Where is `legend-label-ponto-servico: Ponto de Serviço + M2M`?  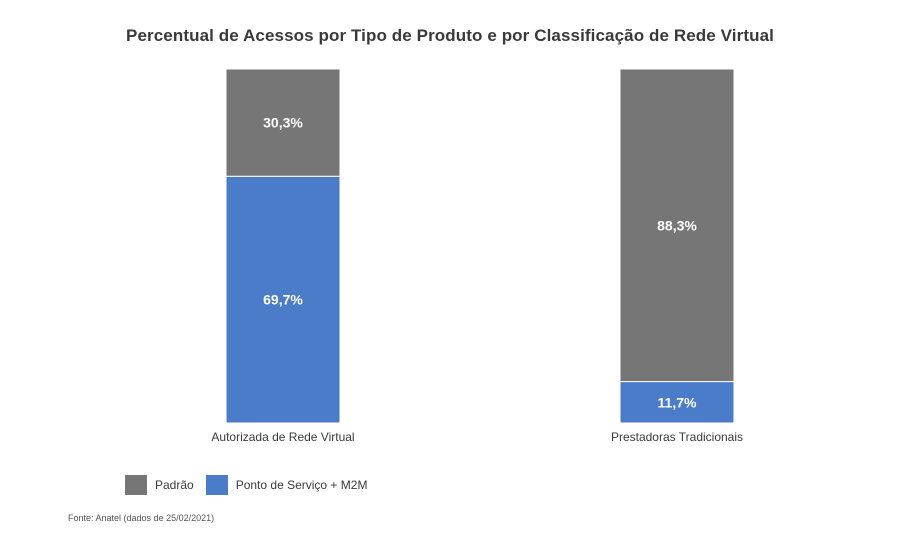 legend-label-ponto-servico: Ponto de Serviço + M2M is located at coordinates (301, 485).